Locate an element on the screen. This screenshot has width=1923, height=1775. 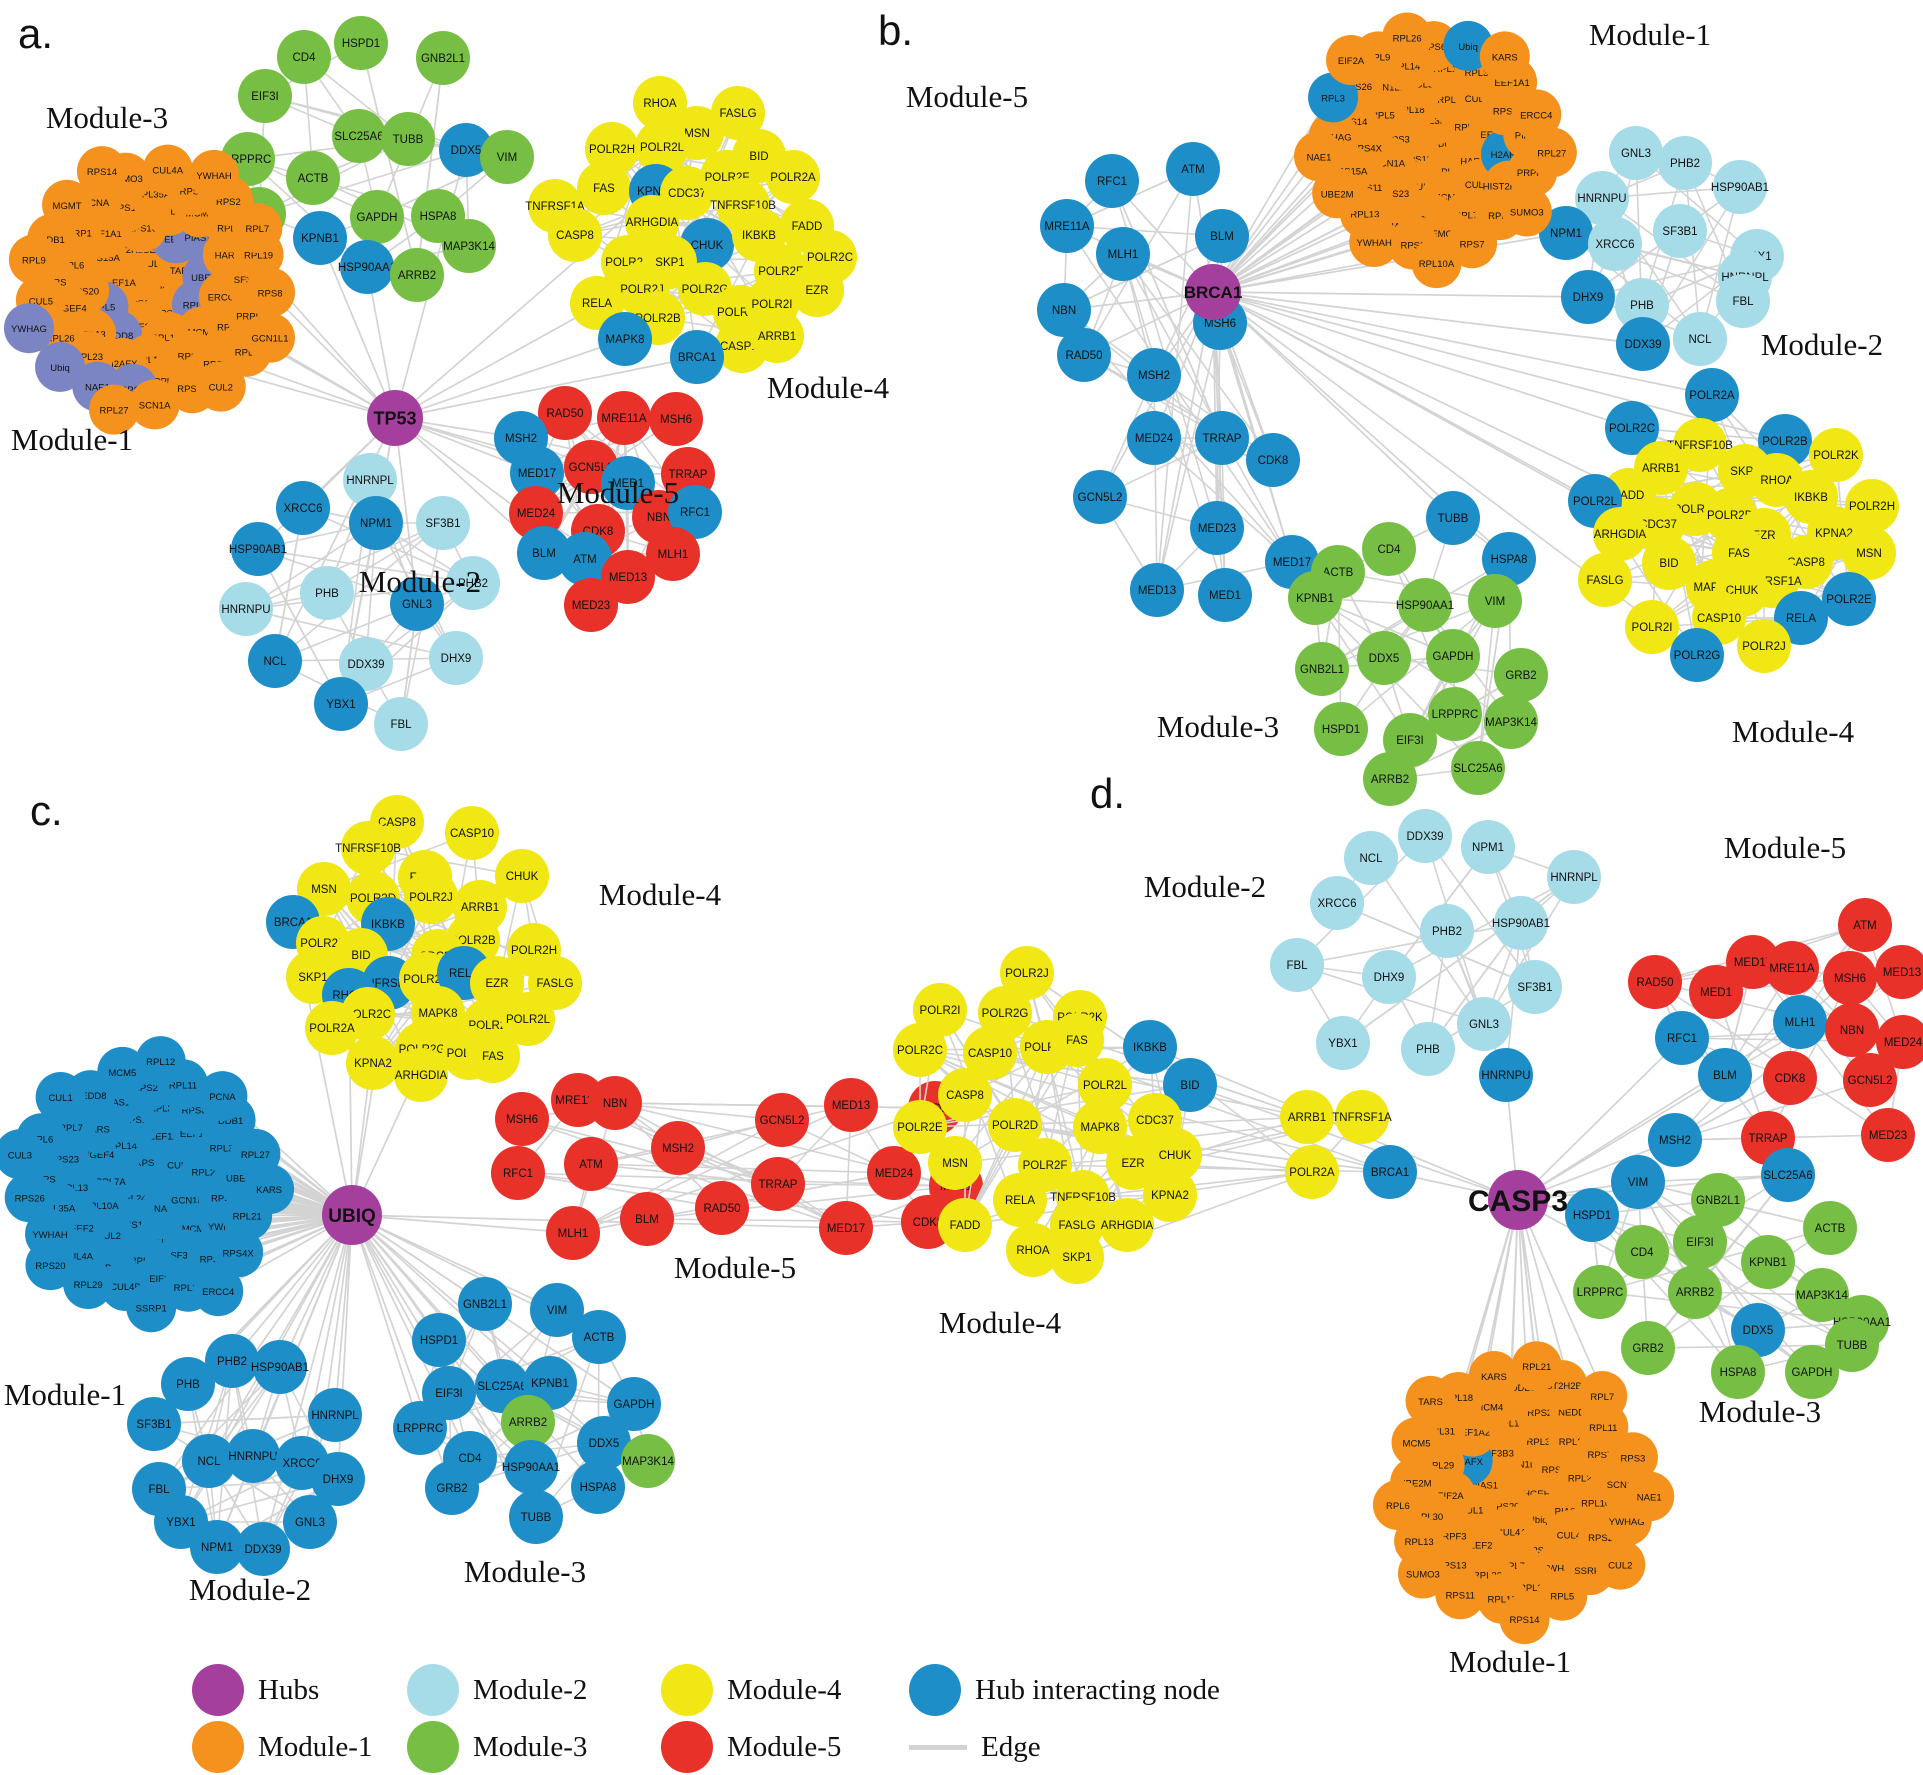
node-RPS26 is located at coordinates (29, 1197).